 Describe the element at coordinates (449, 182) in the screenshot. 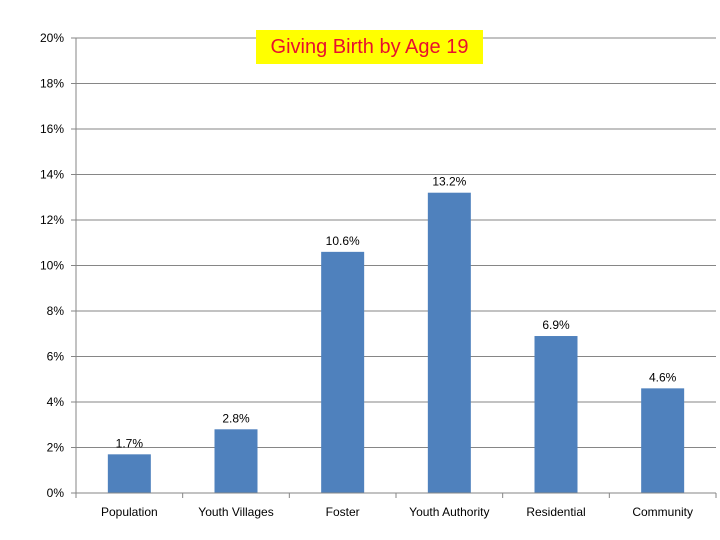

I see `data-label: 13.2%` at that location.